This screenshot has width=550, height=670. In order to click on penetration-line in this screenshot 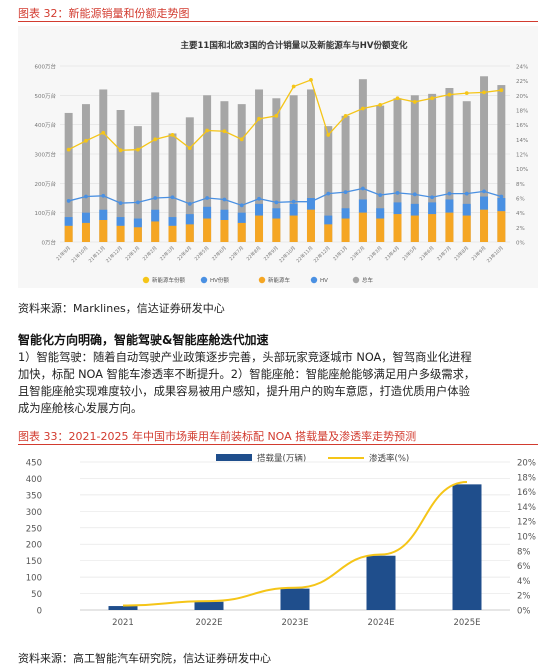, I will do `click(295, 543)`.